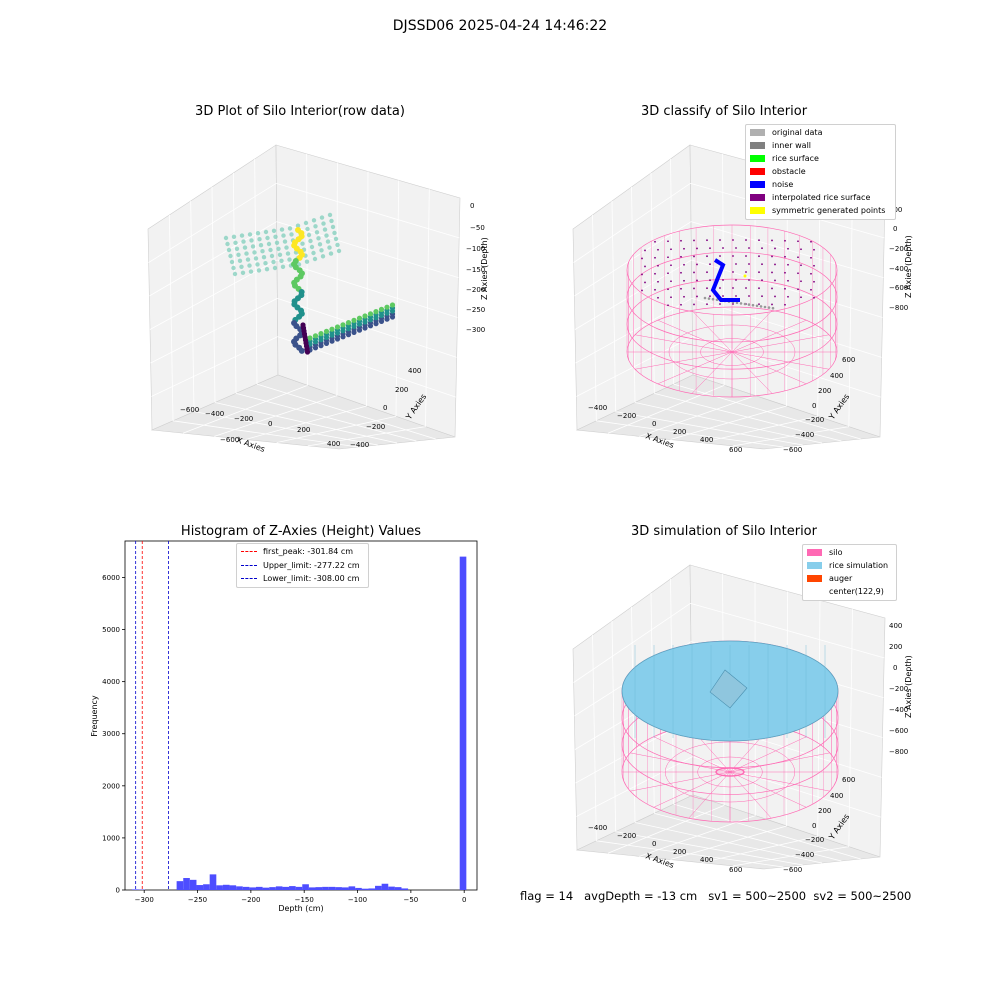 This screenshot has height=1000, width=1000. Describe the element at coordinates (333, 444) in the screenshot. I see `p1-xtick-5: 400` at that location.